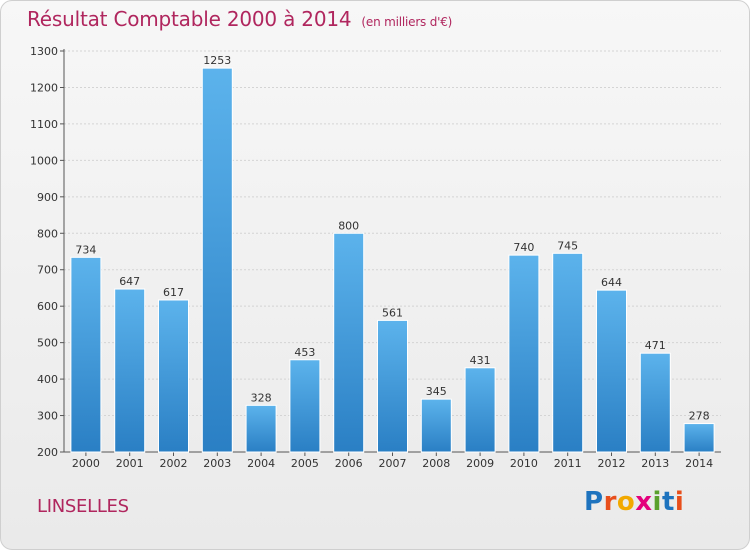  I want to click on y-tick-label: 1100, so click(44, 124).